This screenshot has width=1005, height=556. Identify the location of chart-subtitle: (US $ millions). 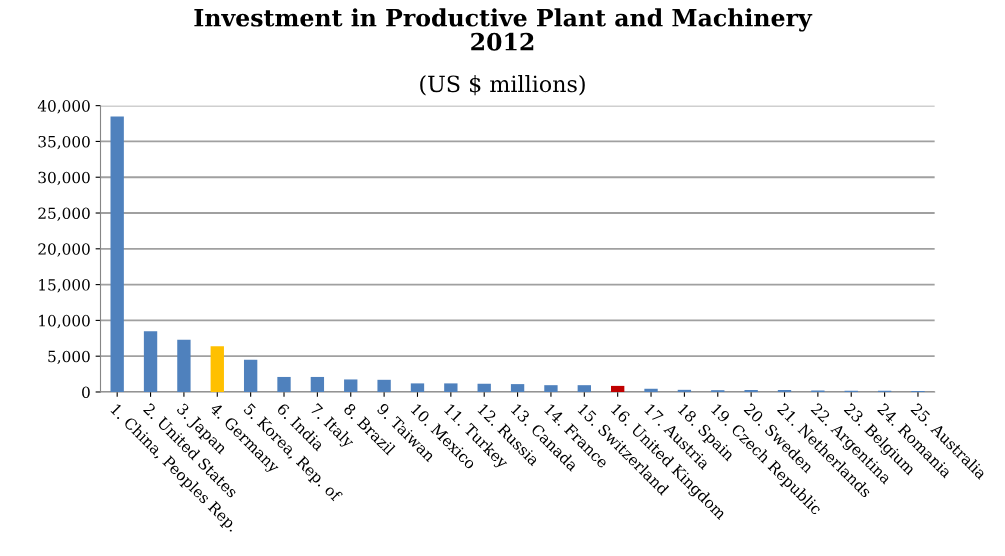
(502, 85).